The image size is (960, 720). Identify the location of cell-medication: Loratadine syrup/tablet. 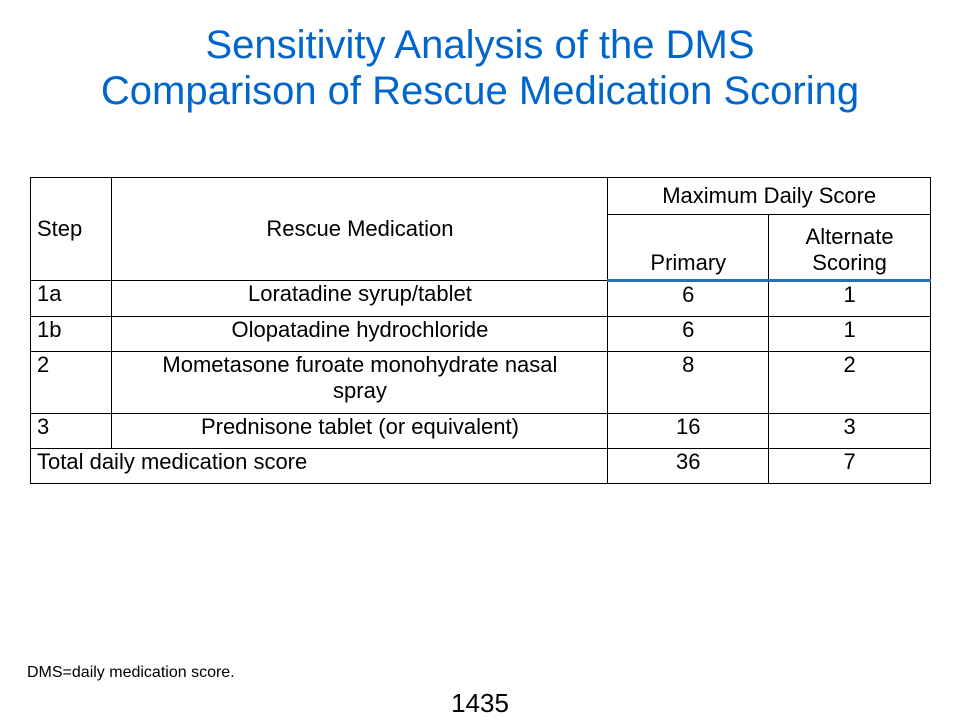
(360, 298).